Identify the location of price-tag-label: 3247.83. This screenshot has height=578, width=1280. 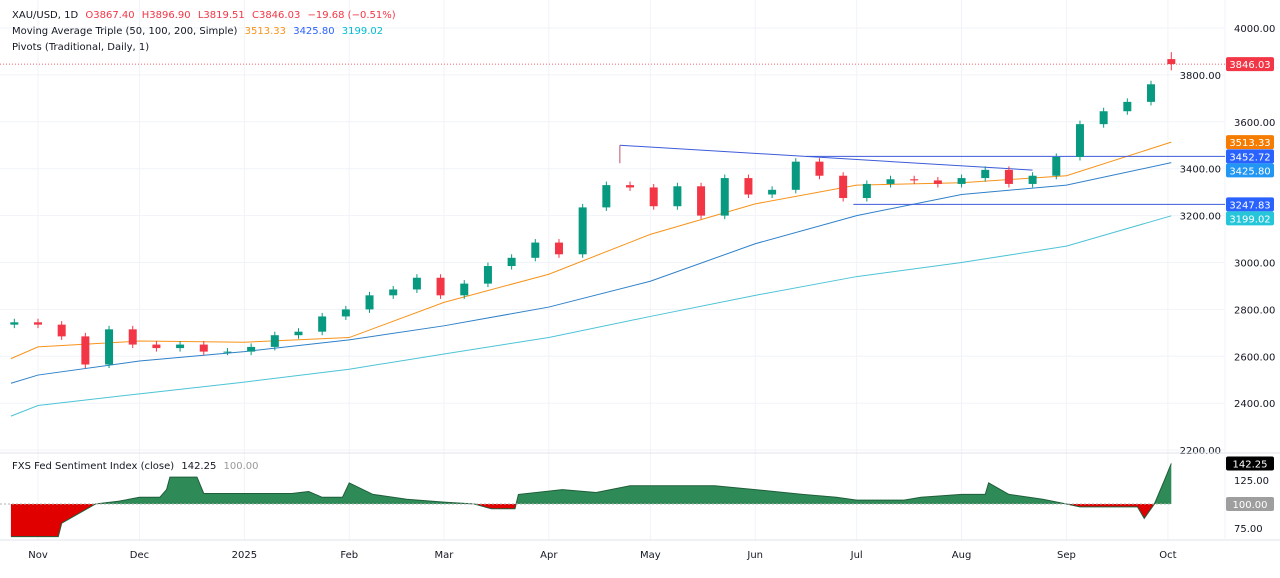
(1249, 205).